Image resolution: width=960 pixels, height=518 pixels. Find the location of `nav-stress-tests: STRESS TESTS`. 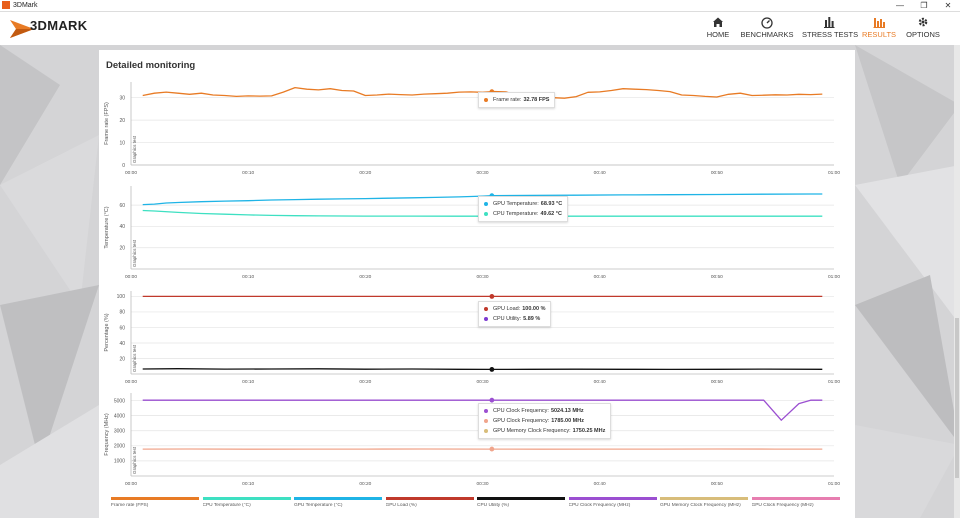

nav-stress-tests: STRESS TESTS is located at coordinates (830, 29).